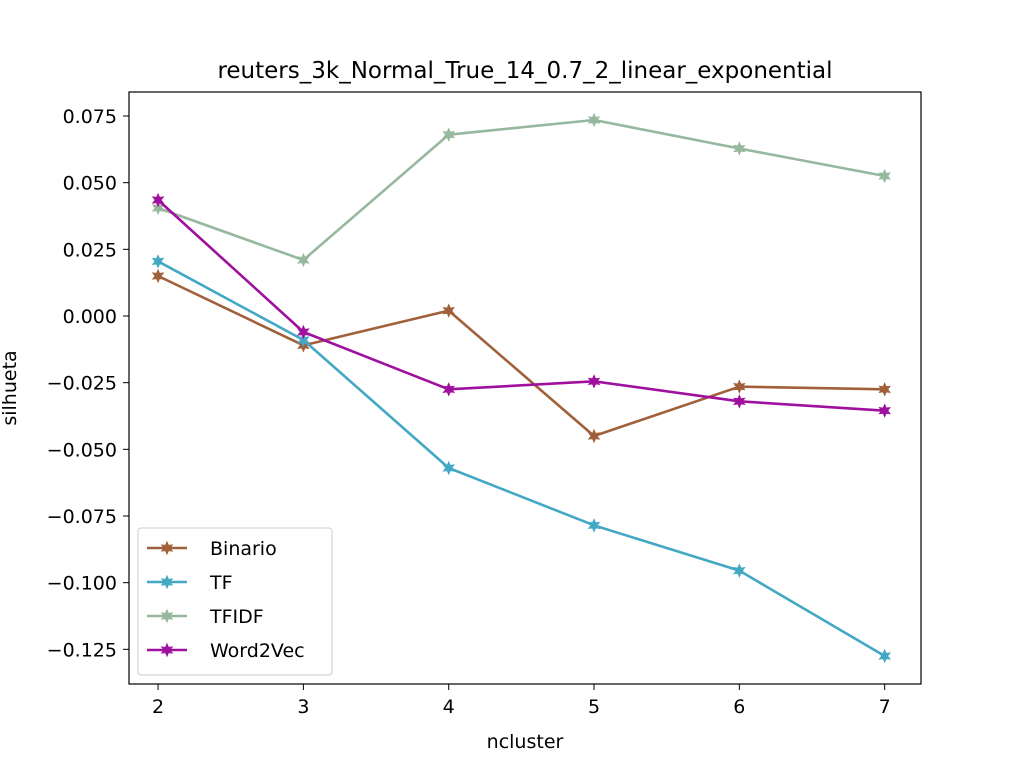  What do you see at coordinates (594, 707) in the screenshot?
I see `x-tick-label: 5` at bounding box center [594, 707].